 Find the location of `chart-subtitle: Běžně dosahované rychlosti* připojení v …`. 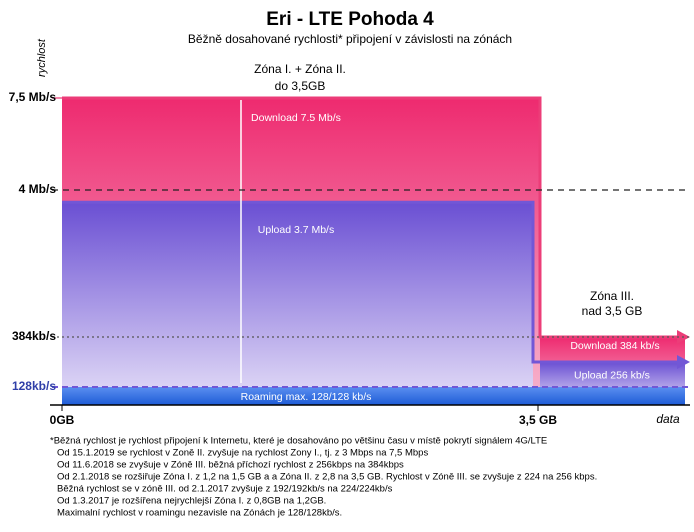

chart-subtitle: Běžně dosahované rychlosti* připojení v … is located at coordinates (350, 39).